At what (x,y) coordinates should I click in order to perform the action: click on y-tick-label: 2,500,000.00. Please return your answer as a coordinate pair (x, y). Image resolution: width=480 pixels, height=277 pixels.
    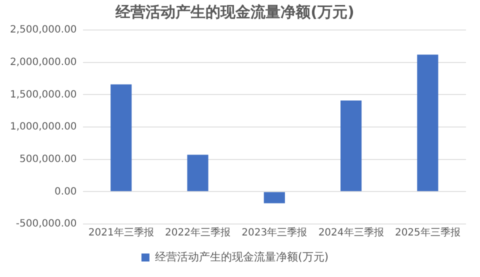
    Looking at the image, I should click on (43, 30).